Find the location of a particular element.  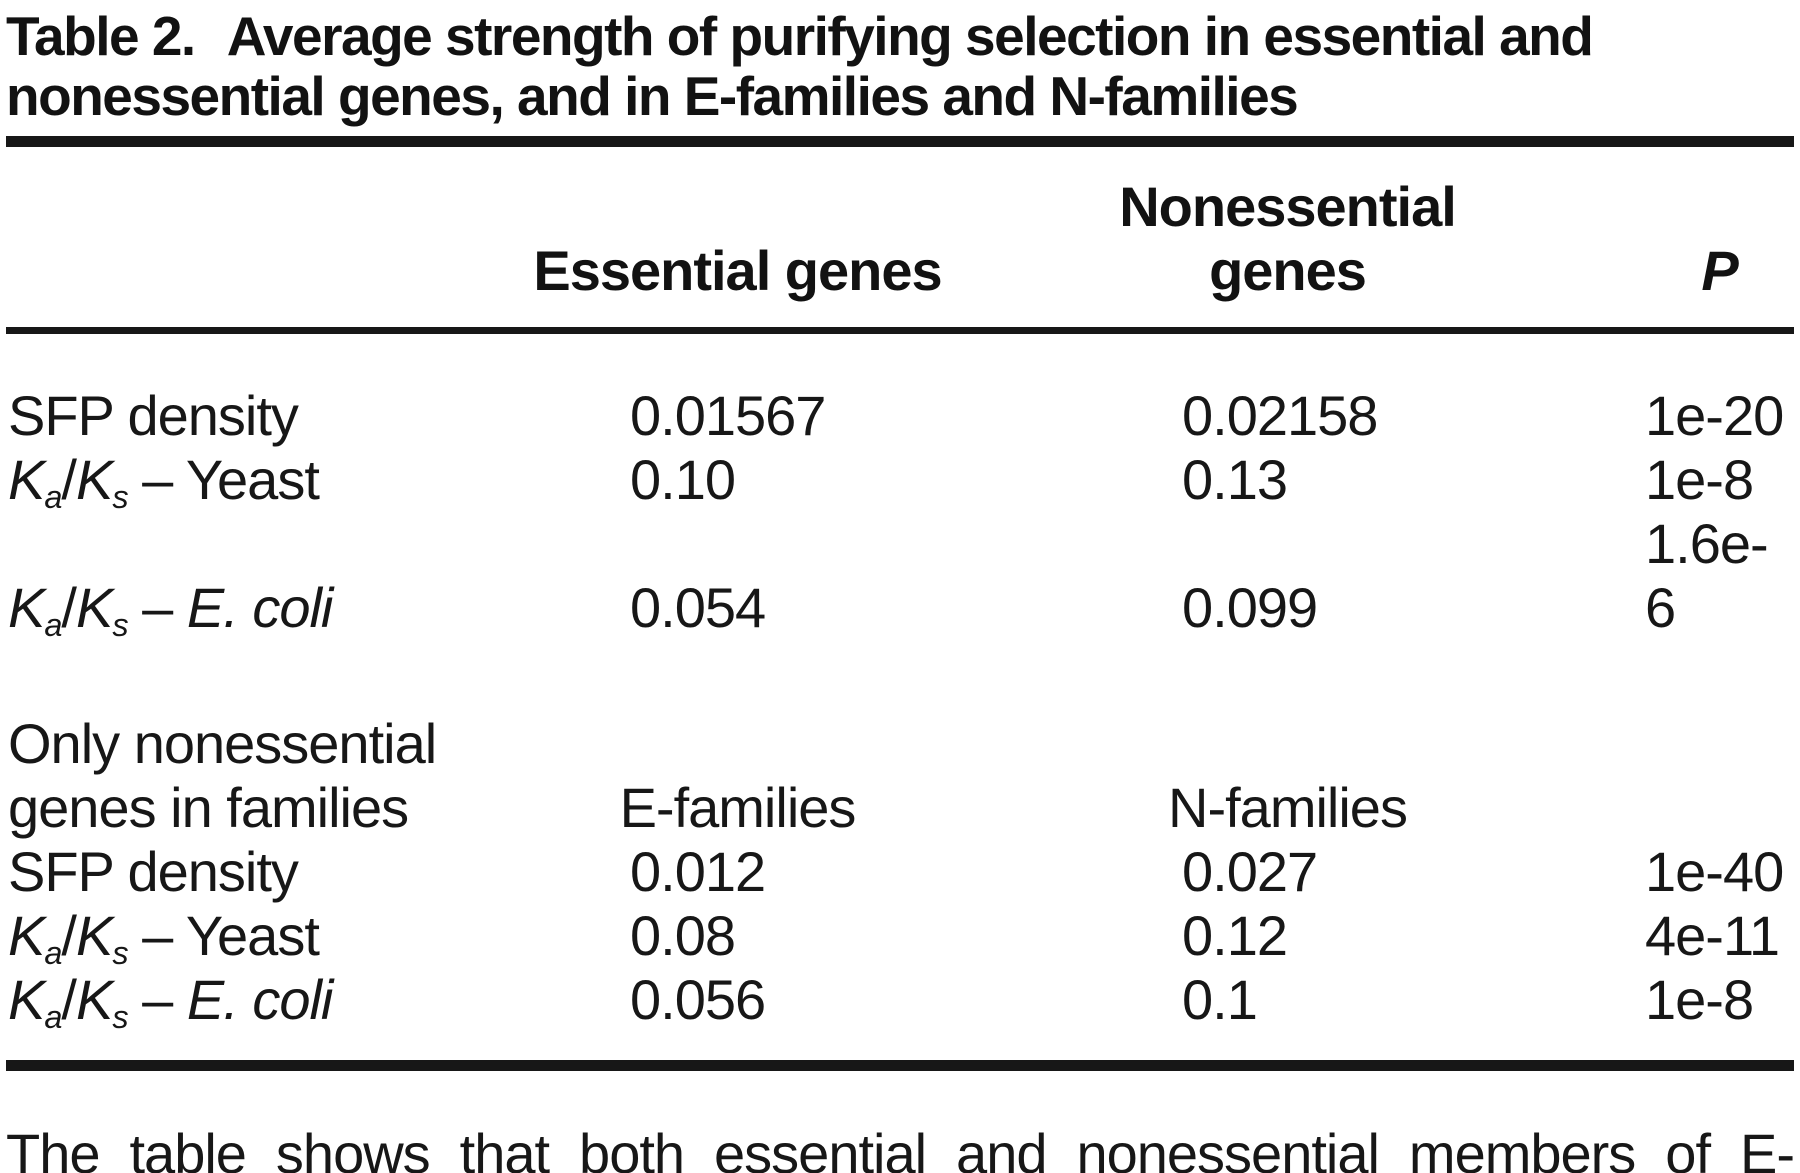

cell-p-value: 4e-11 is located at coordinates (1712, 935).